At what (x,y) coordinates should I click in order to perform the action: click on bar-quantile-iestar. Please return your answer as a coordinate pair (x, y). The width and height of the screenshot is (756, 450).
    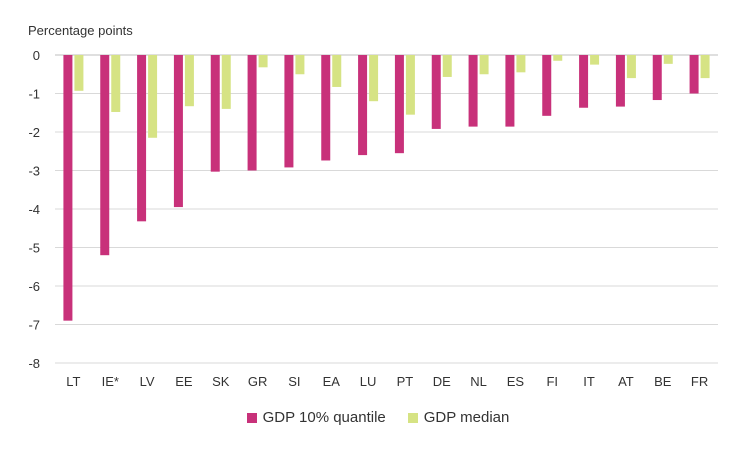
    Looking at the image, I should click on (105, 155).